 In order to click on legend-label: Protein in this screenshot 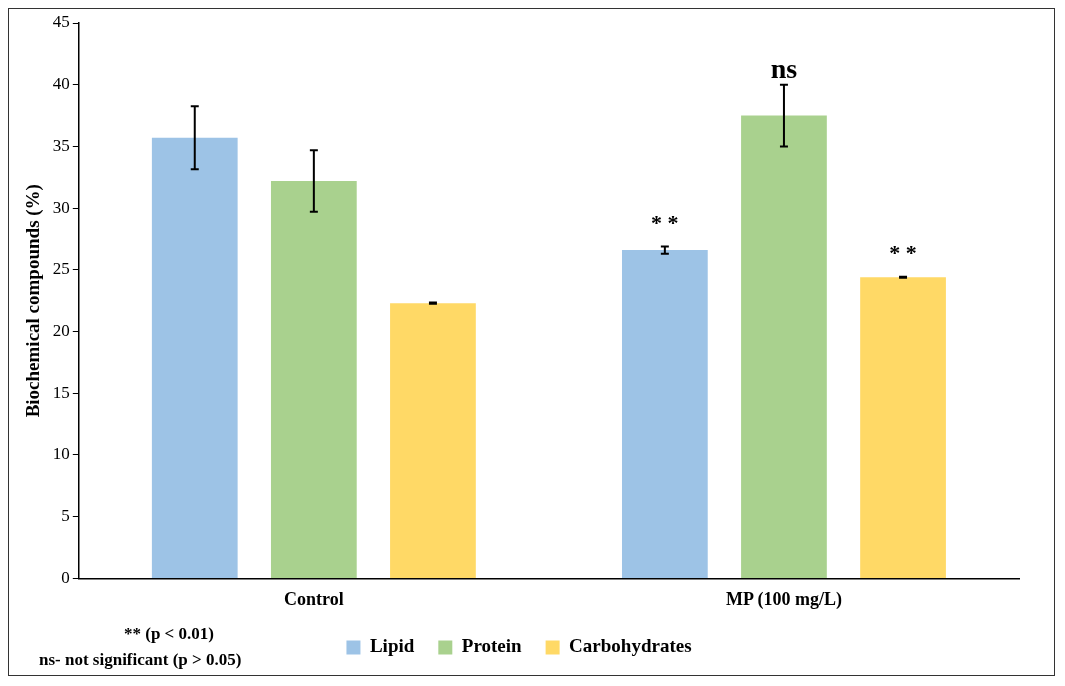, I will do `click(492, 646)`.